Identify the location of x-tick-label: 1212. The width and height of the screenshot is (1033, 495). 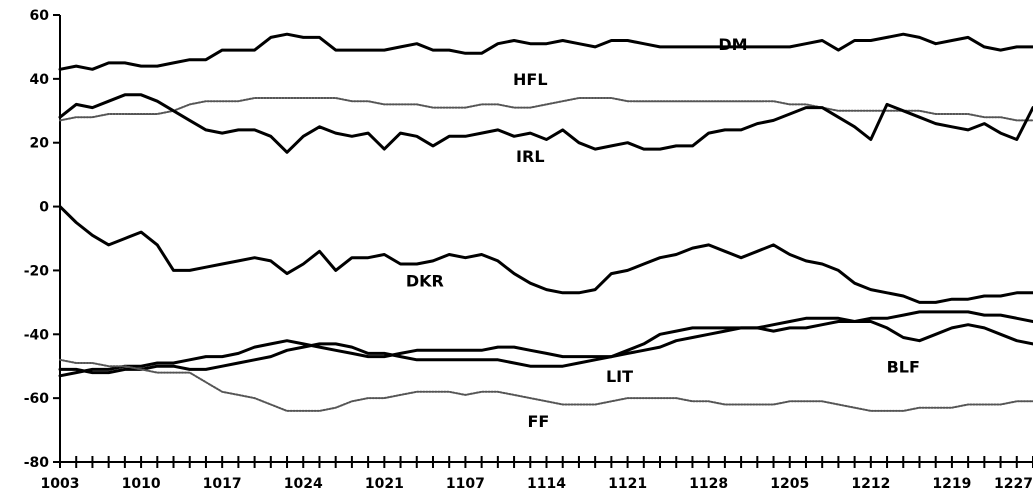
(870, 484).